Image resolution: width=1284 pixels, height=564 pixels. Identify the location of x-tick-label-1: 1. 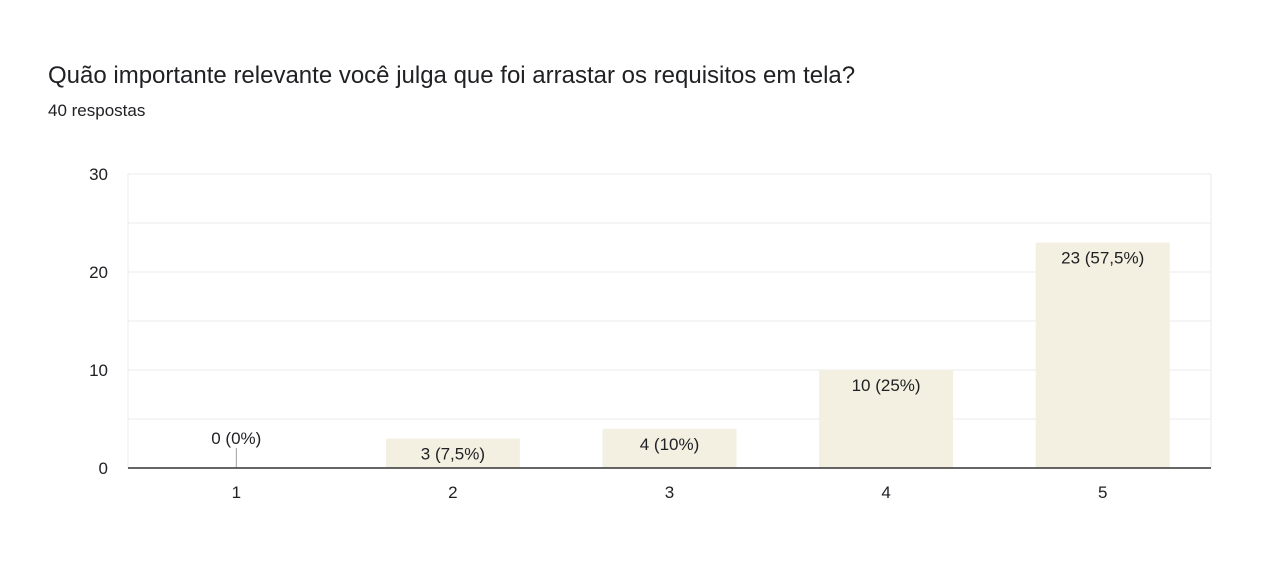
(236, 492).